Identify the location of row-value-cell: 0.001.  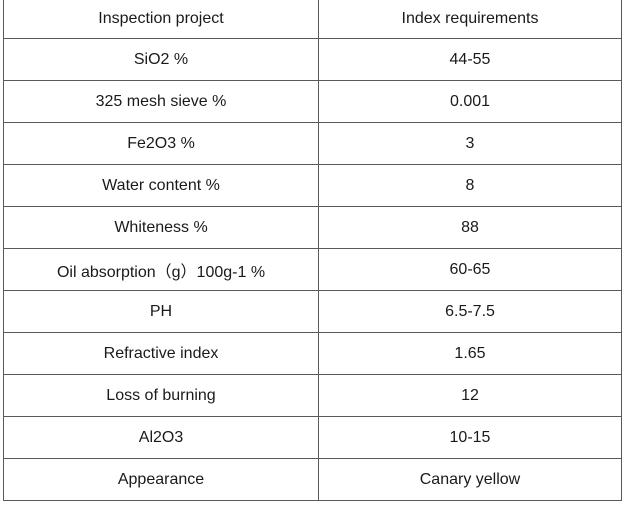
(470, 101).